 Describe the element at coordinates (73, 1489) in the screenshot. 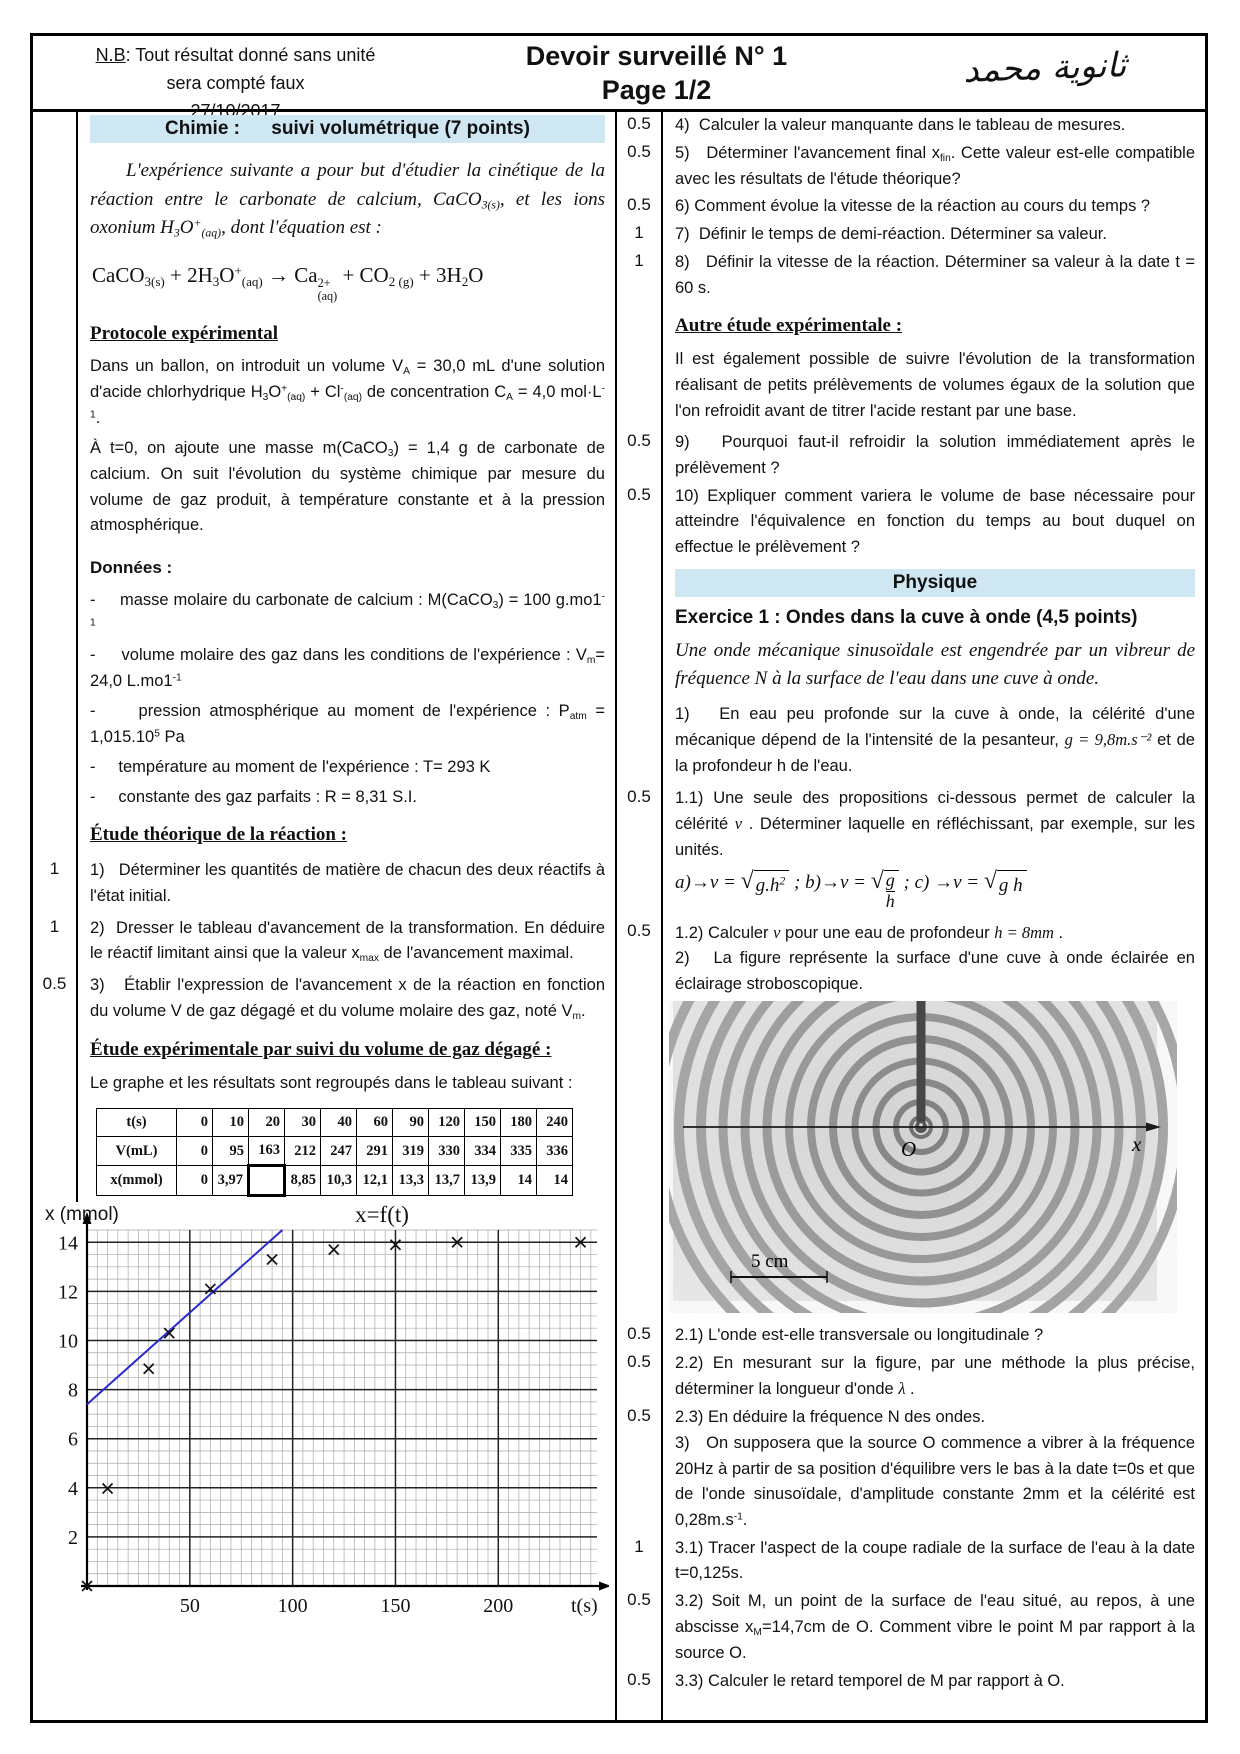

I see `svg-text: 4` at that location.